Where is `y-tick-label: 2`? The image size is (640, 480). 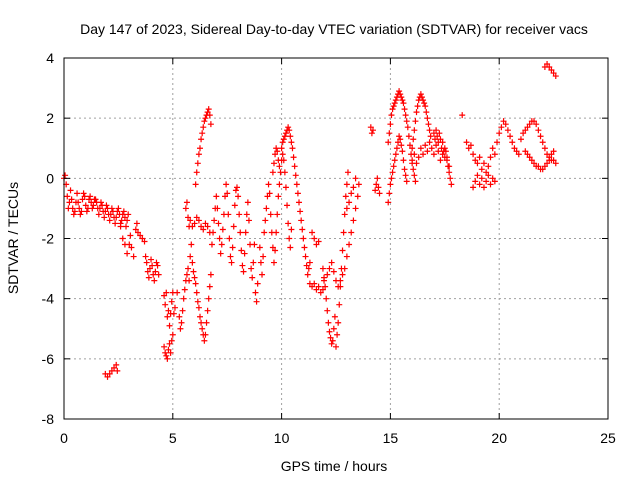 y-tick-label: 2 is located at coordinates (50, 118).